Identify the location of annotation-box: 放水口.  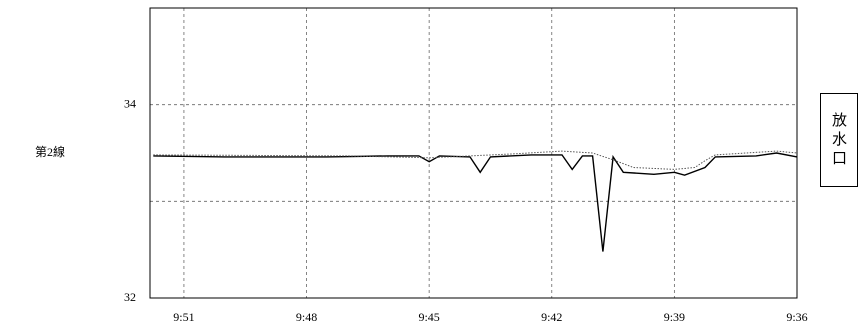
(839, 140).